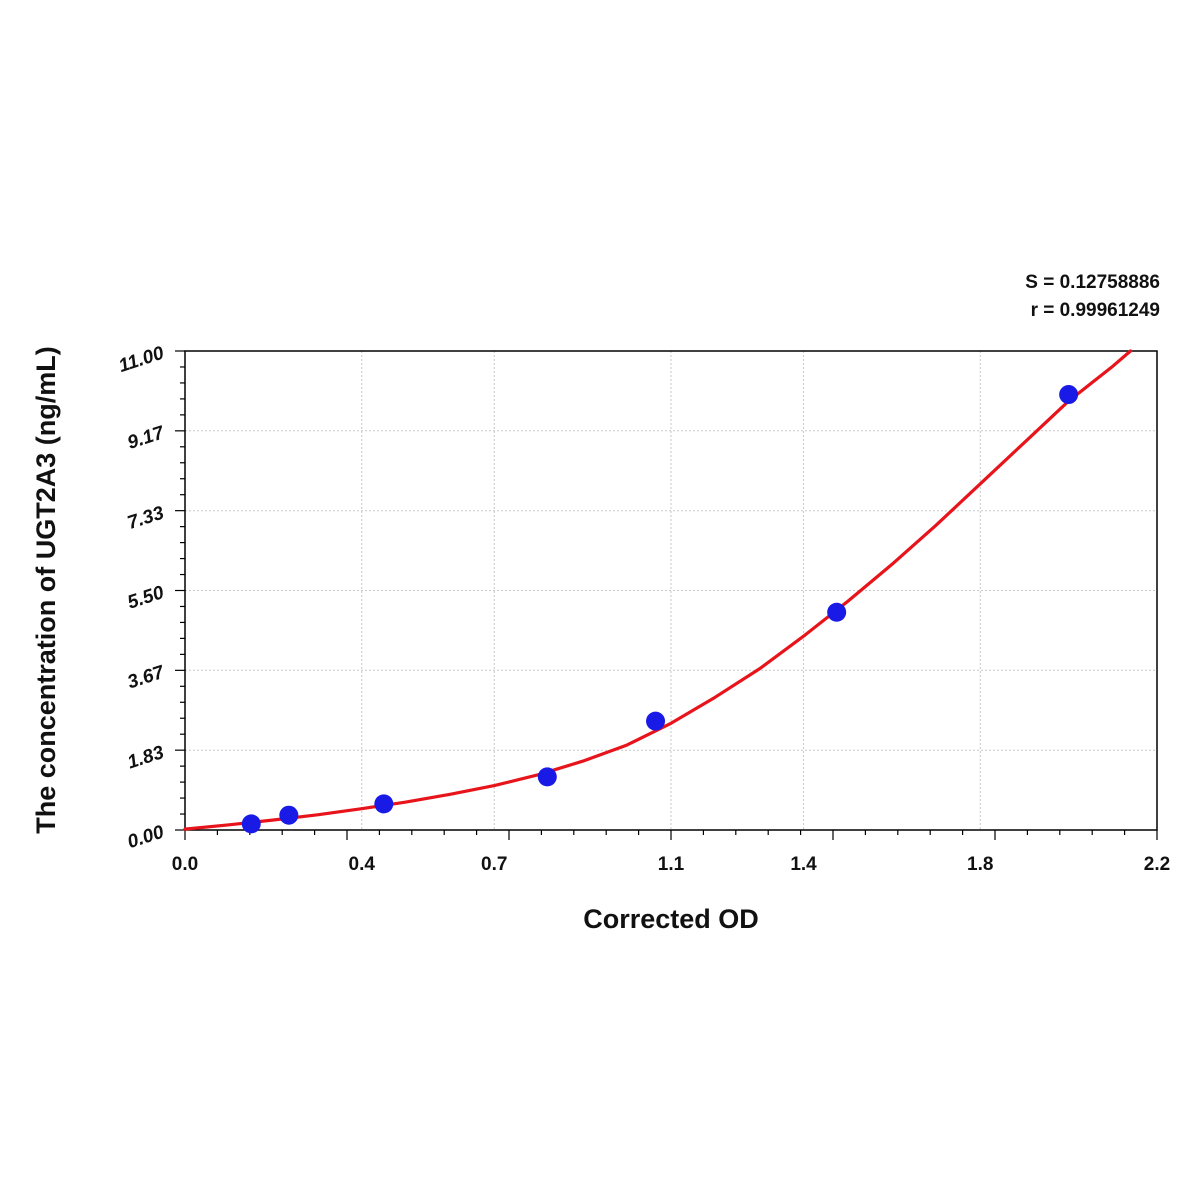 Image resolution: width=1200 pixels, height=1200 pixels. What do you see at coordinates (1095, 310) in the screenshot?
I see `stat-r-value: r = 0.99961249` at bounding box center [1095, 310].